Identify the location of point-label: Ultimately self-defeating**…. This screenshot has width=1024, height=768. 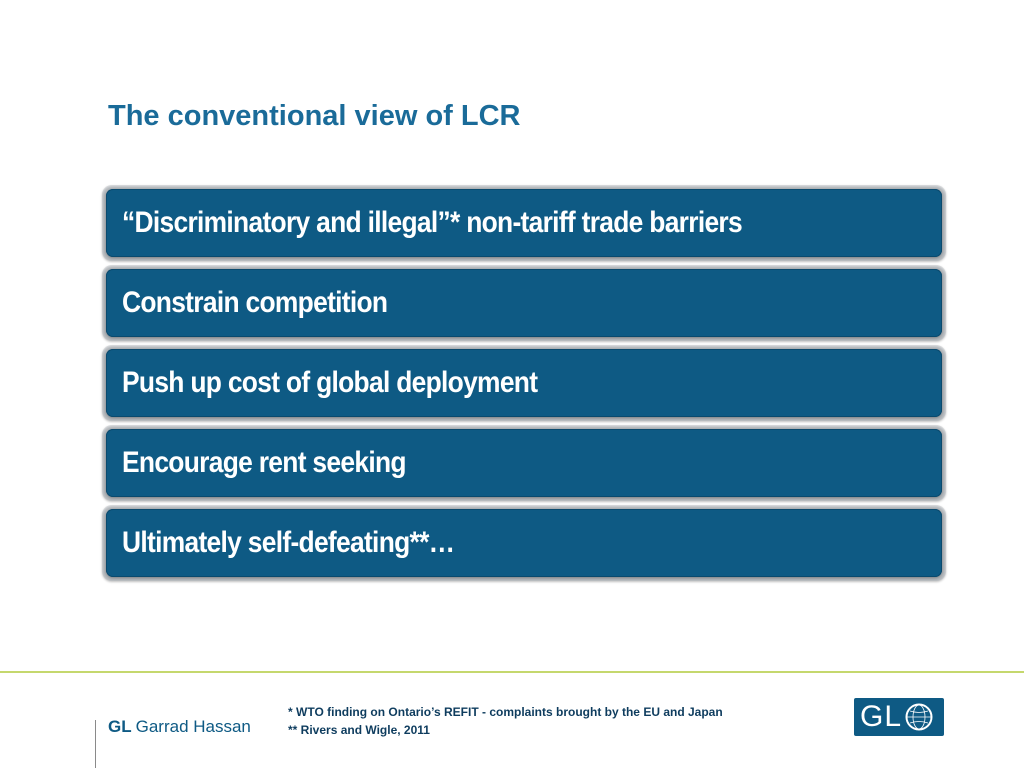
(288, 542).